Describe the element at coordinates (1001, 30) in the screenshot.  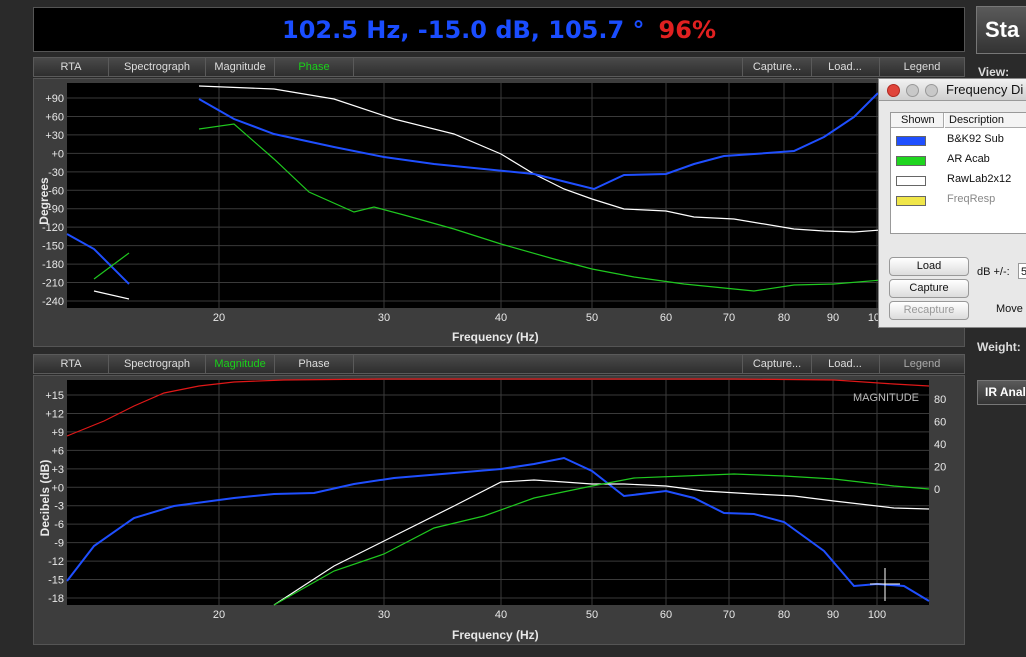
I see `start-button: Sta` at that location.